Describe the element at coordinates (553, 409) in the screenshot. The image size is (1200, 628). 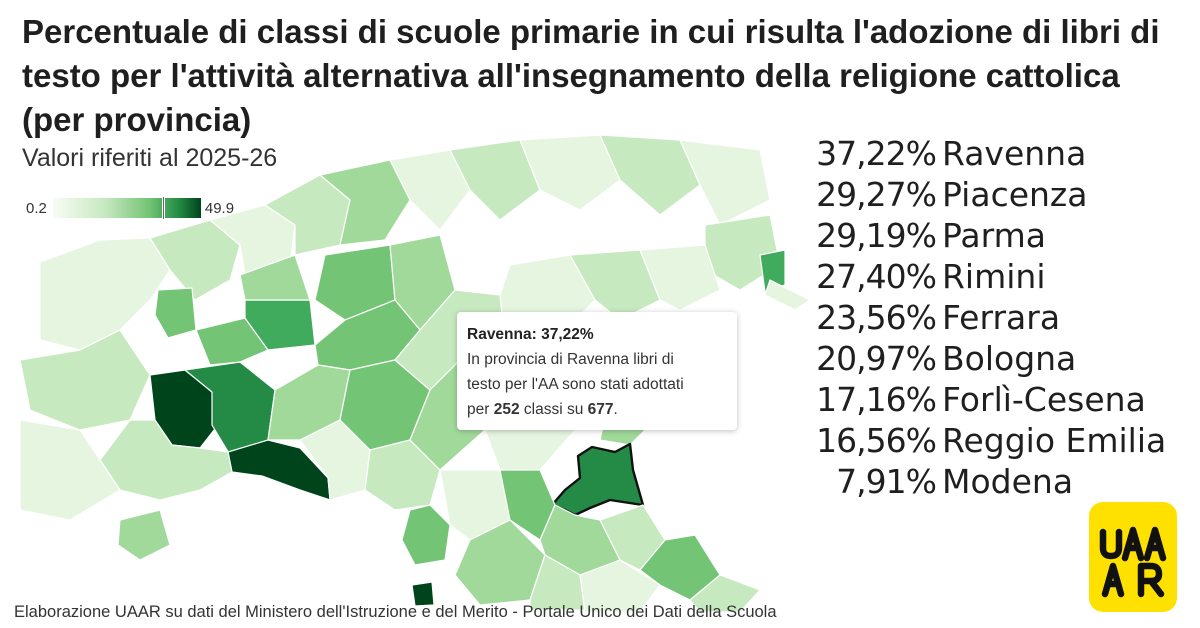
I see `tooltip-text: classi su` at that location.